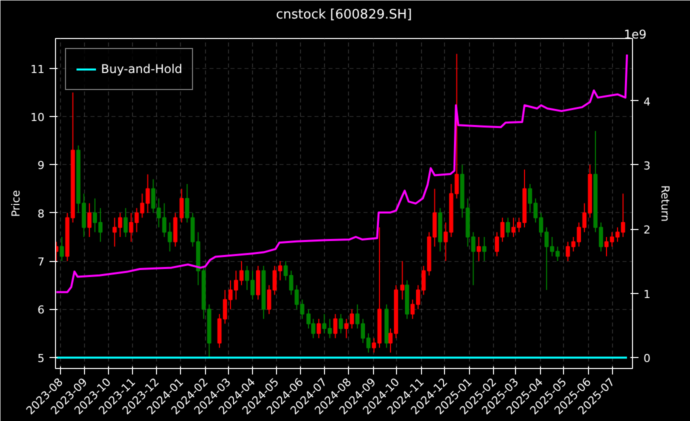 This screenshot has height=421, width=690. Describe the element at coordinates (141, 69) in the screenshot. I see `legend-label: Buy-and-Hold` at that location.